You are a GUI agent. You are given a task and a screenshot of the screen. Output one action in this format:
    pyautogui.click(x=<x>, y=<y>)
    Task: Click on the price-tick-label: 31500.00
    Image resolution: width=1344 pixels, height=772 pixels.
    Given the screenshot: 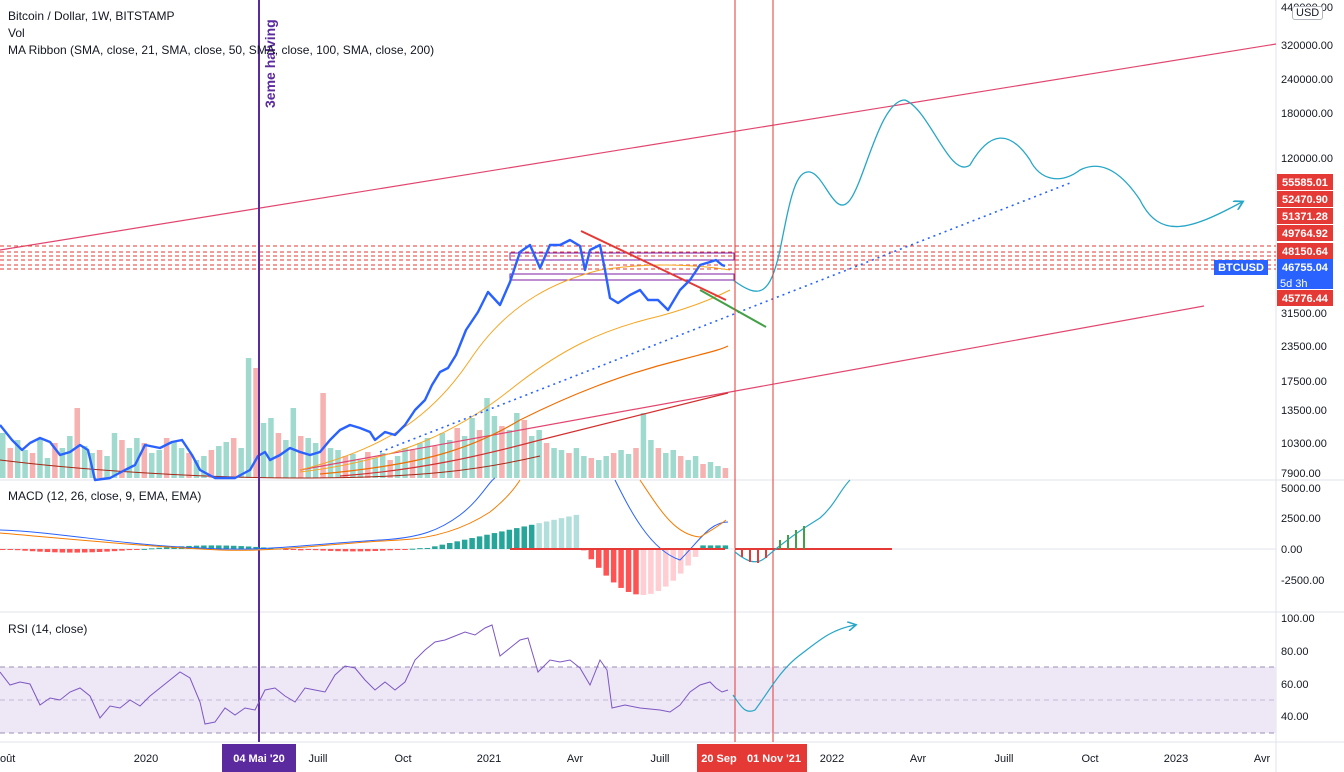 What is the action you would take?
    pyautogui.click(x=1304, y=314)
    